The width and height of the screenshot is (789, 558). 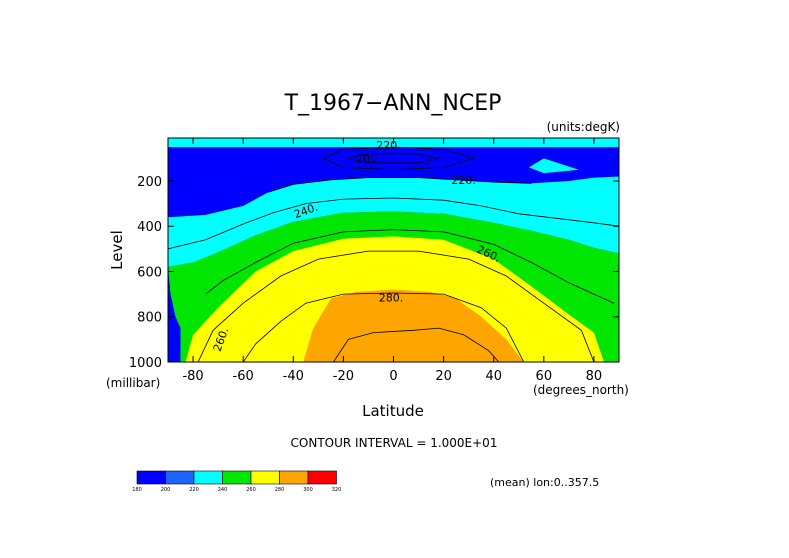 What do you see at coordinates (280, 490) in the screenshot?
I see `color-legend-label: 280` at bounding box center [280, 490].